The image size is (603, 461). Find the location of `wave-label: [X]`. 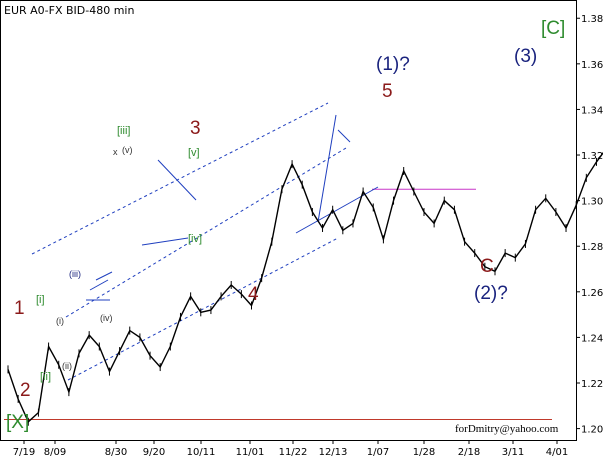

wave-label: [X] is located at coordinates (17, 422).